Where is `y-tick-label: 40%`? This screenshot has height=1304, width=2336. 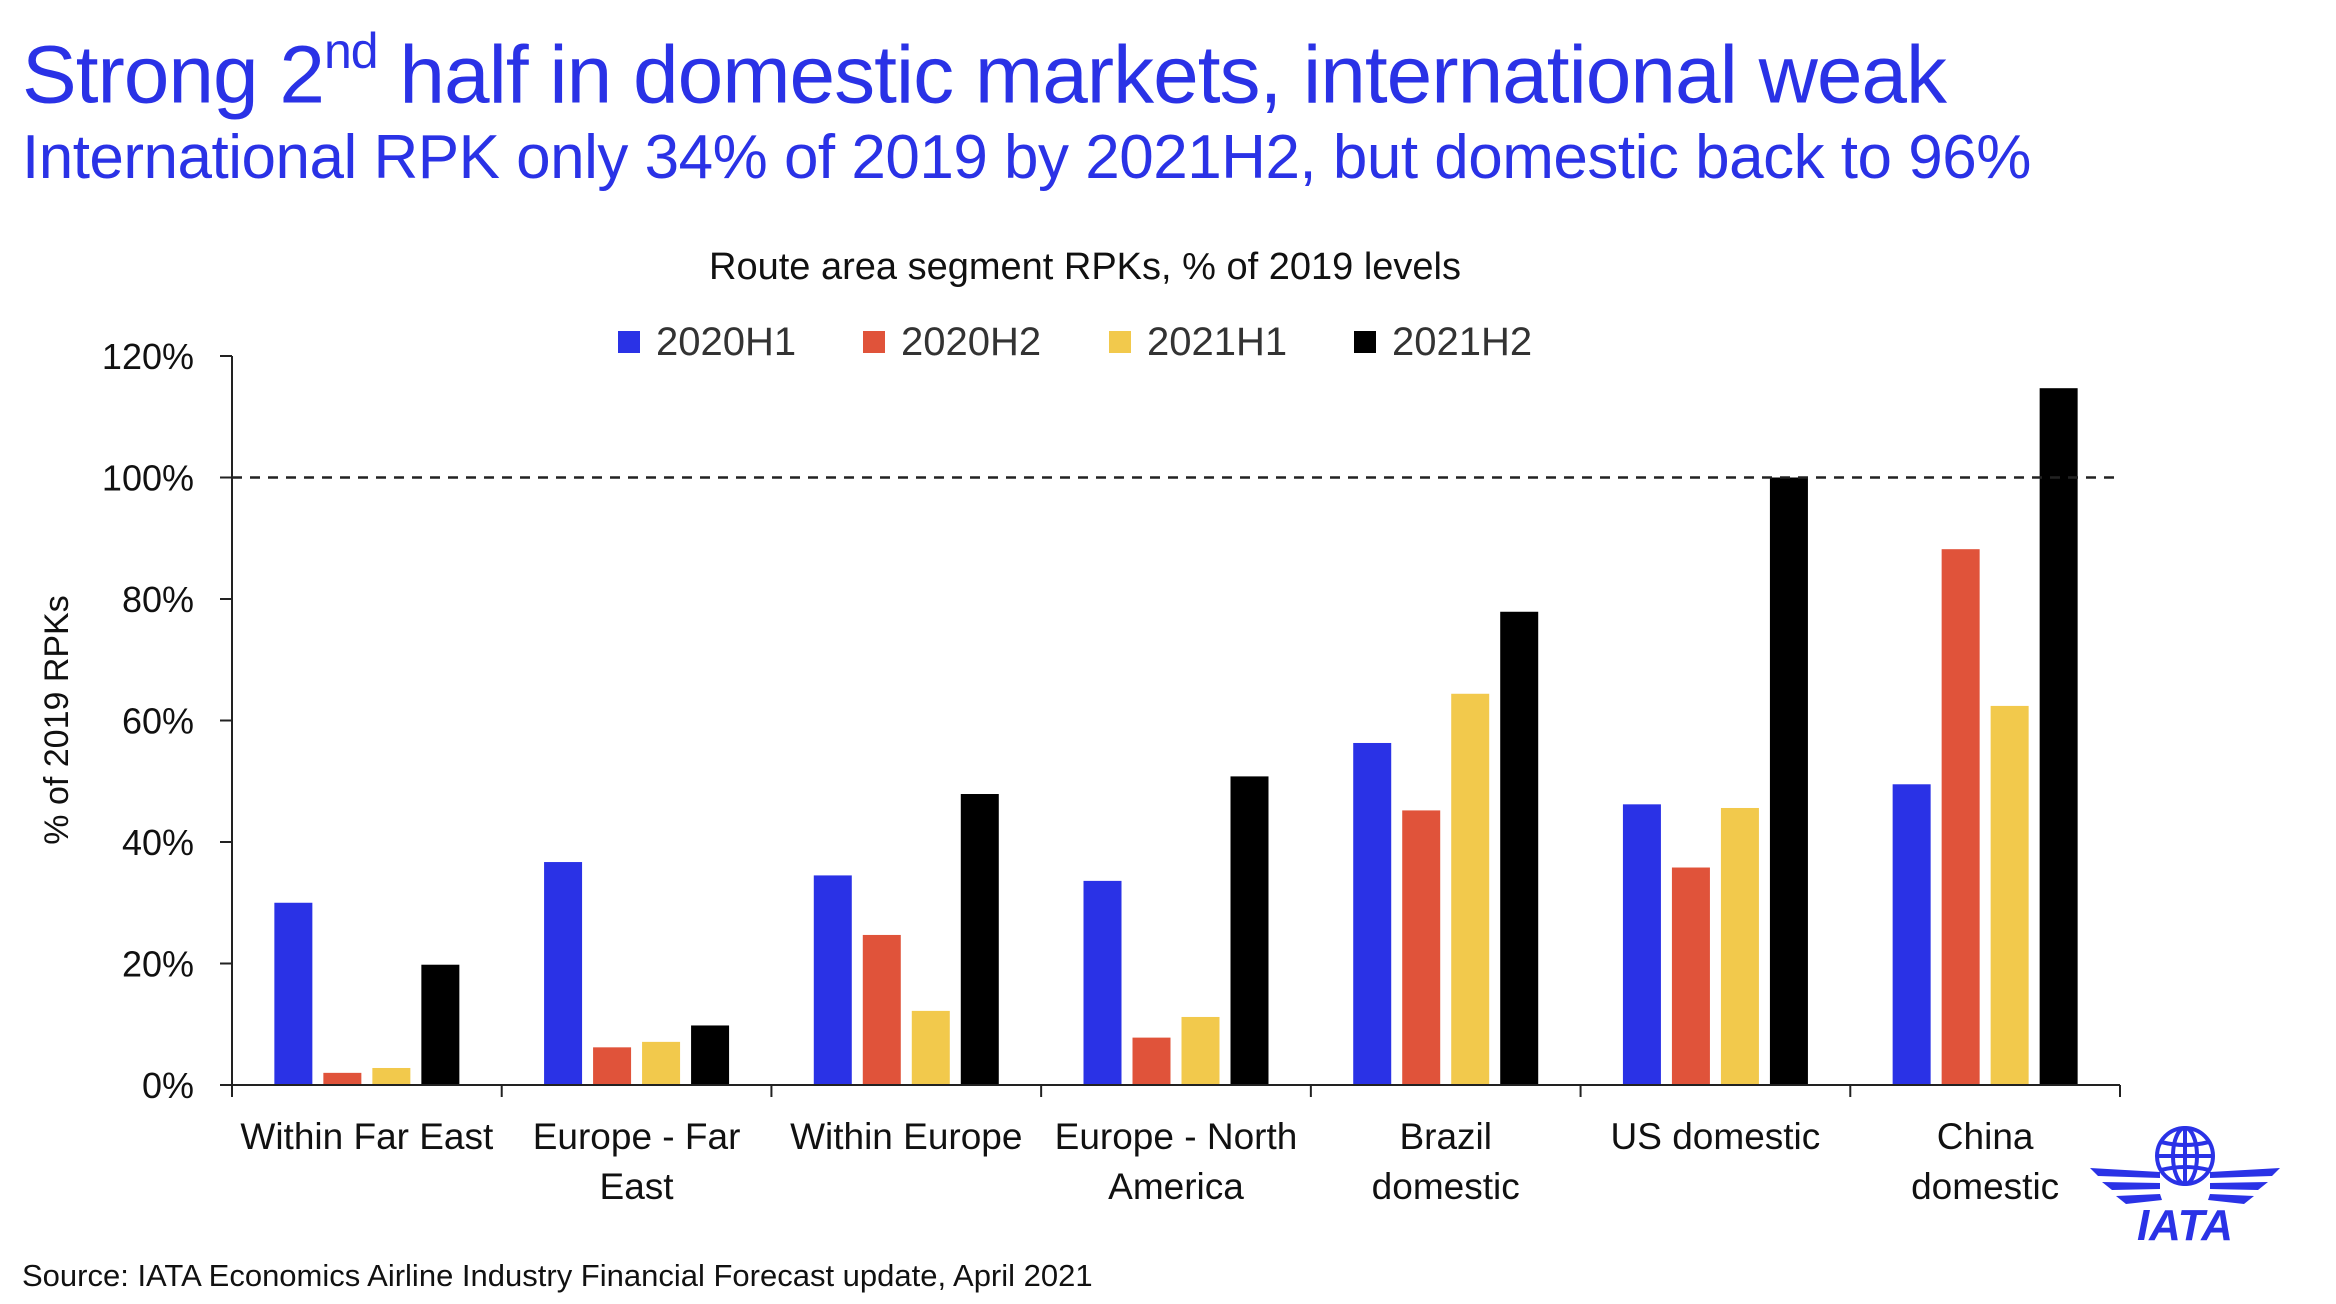
y-tick-label: 40% is located at coordinates (158, 842).